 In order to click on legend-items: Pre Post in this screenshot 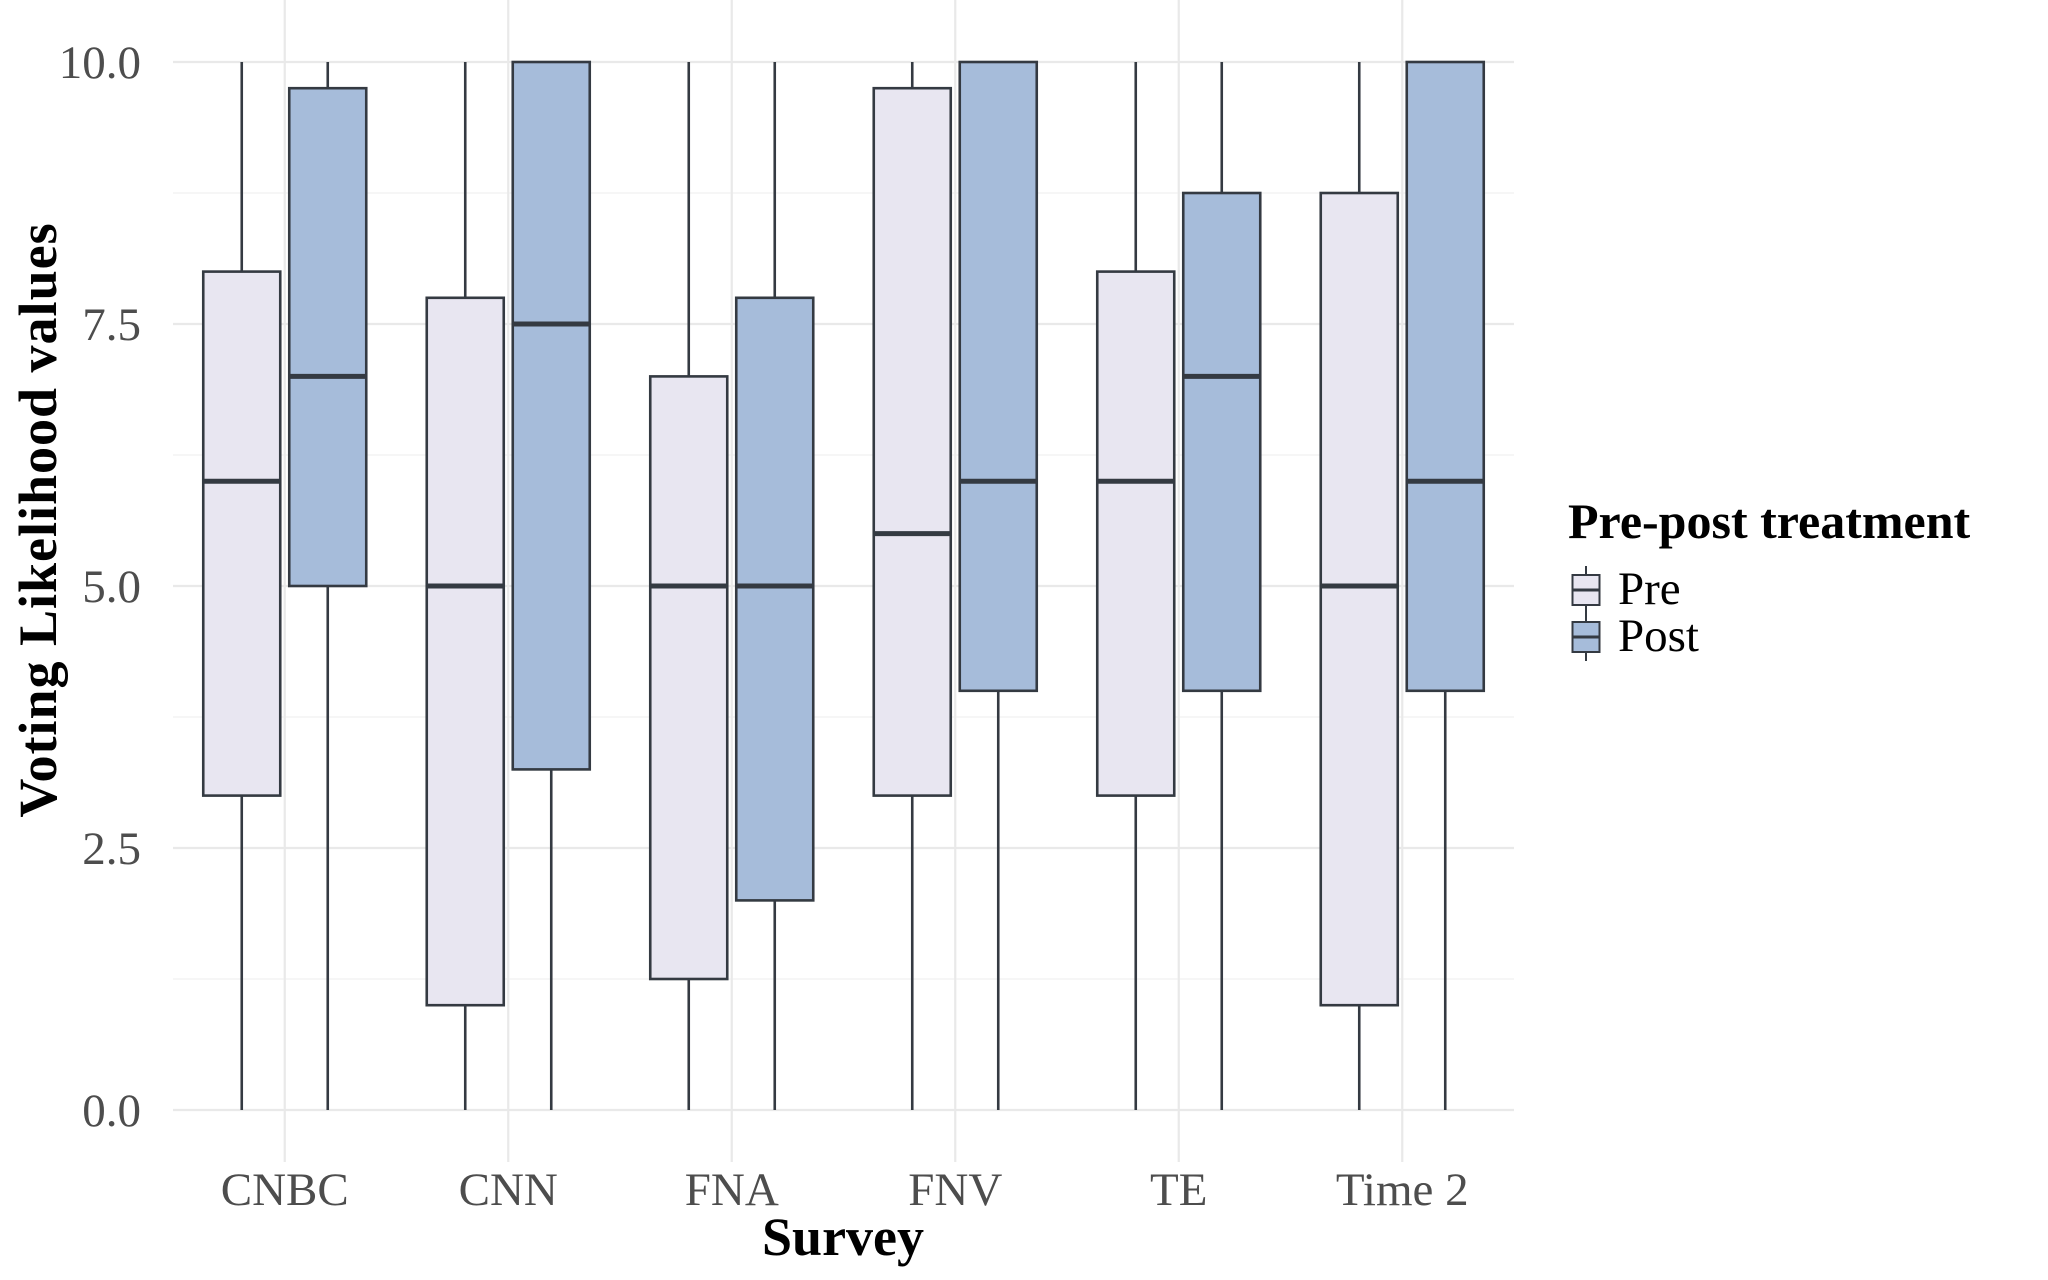, I will do `click(1769, 612)`.